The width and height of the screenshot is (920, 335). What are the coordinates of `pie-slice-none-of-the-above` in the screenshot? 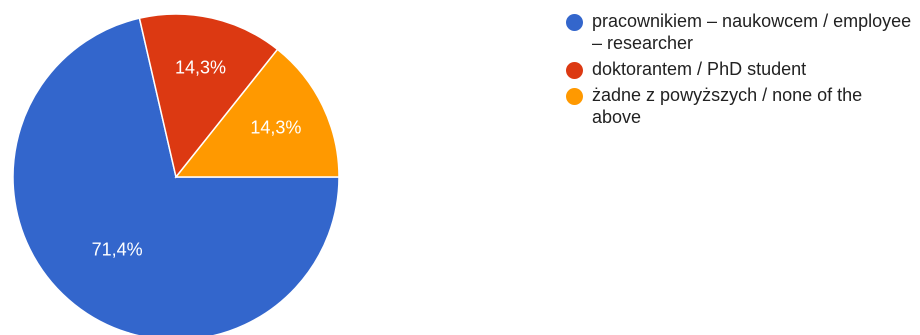 It's located at (257, 113).